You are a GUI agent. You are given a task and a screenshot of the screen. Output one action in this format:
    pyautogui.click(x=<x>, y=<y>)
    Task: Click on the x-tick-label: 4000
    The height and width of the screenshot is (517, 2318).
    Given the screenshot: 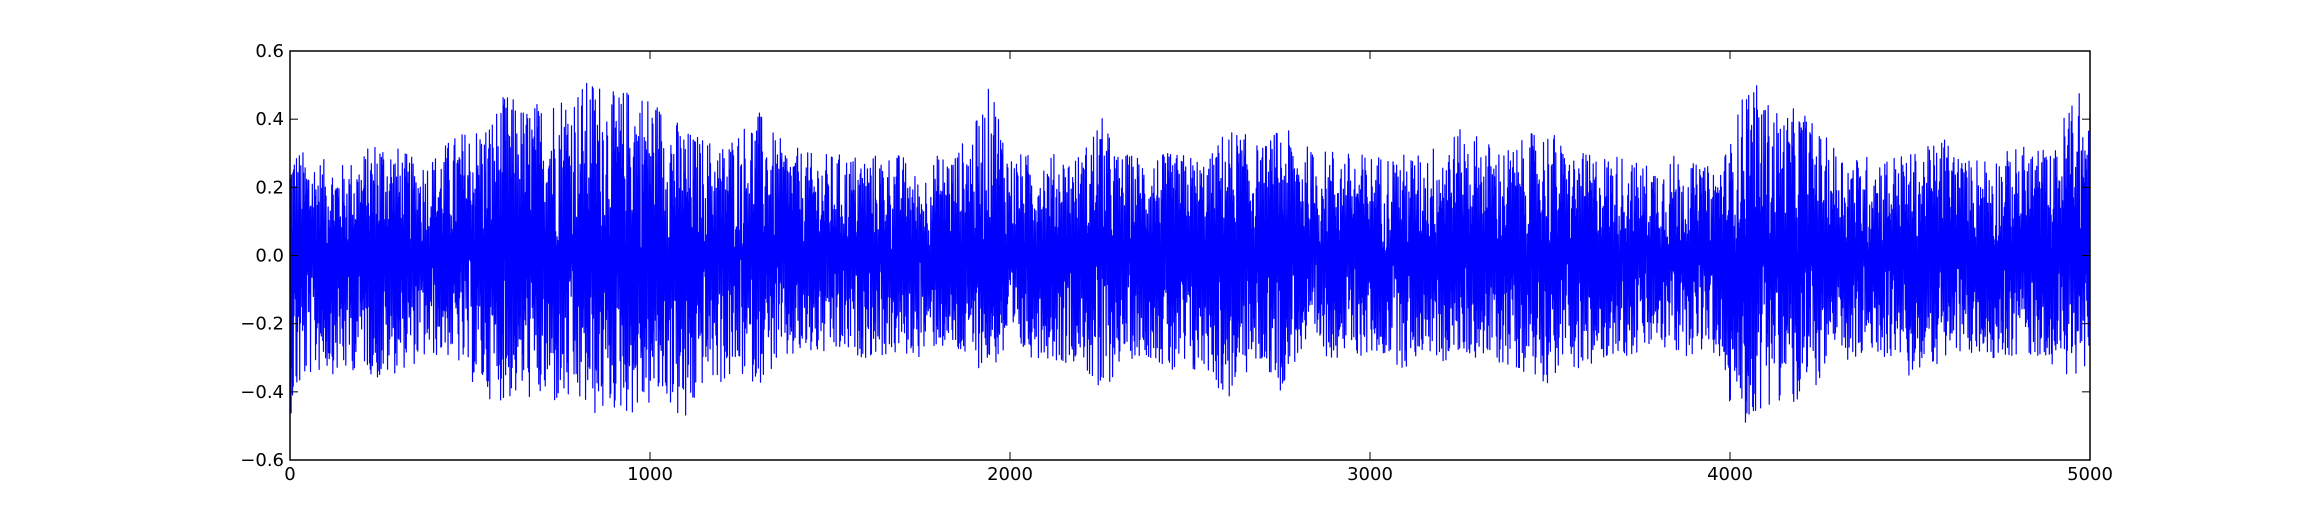 What is the action you would take?
    pyautogui.click(x=1730, y=474)
    